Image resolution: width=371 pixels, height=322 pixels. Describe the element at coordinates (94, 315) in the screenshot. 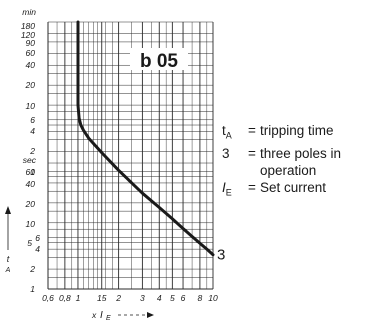

I see `x-axis-label-prefix: x` at that location.